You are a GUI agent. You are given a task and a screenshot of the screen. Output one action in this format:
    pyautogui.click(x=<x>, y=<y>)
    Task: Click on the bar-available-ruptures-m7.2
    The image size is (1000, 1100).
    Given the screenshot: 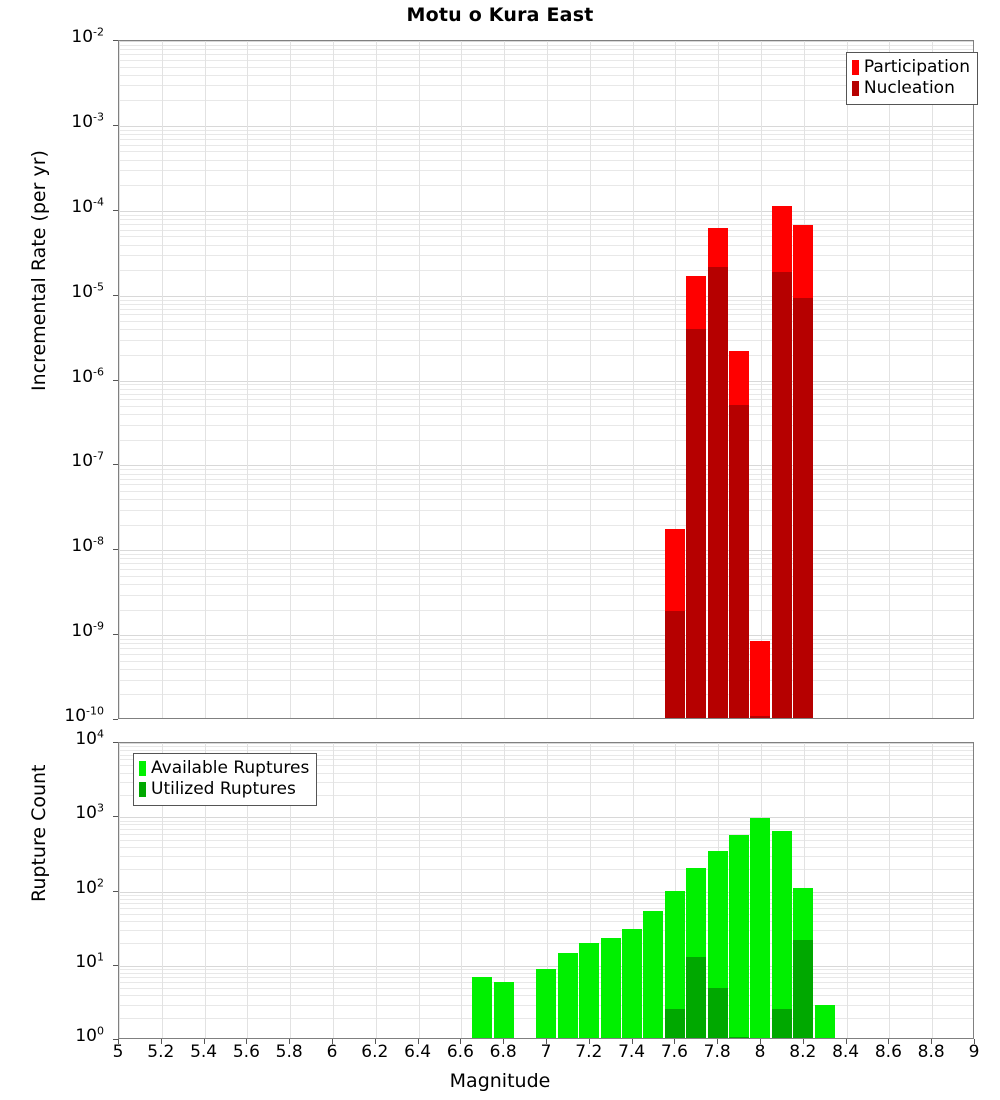 What is the action you would take?
    pyautogui.click(x=589, y=990)
    